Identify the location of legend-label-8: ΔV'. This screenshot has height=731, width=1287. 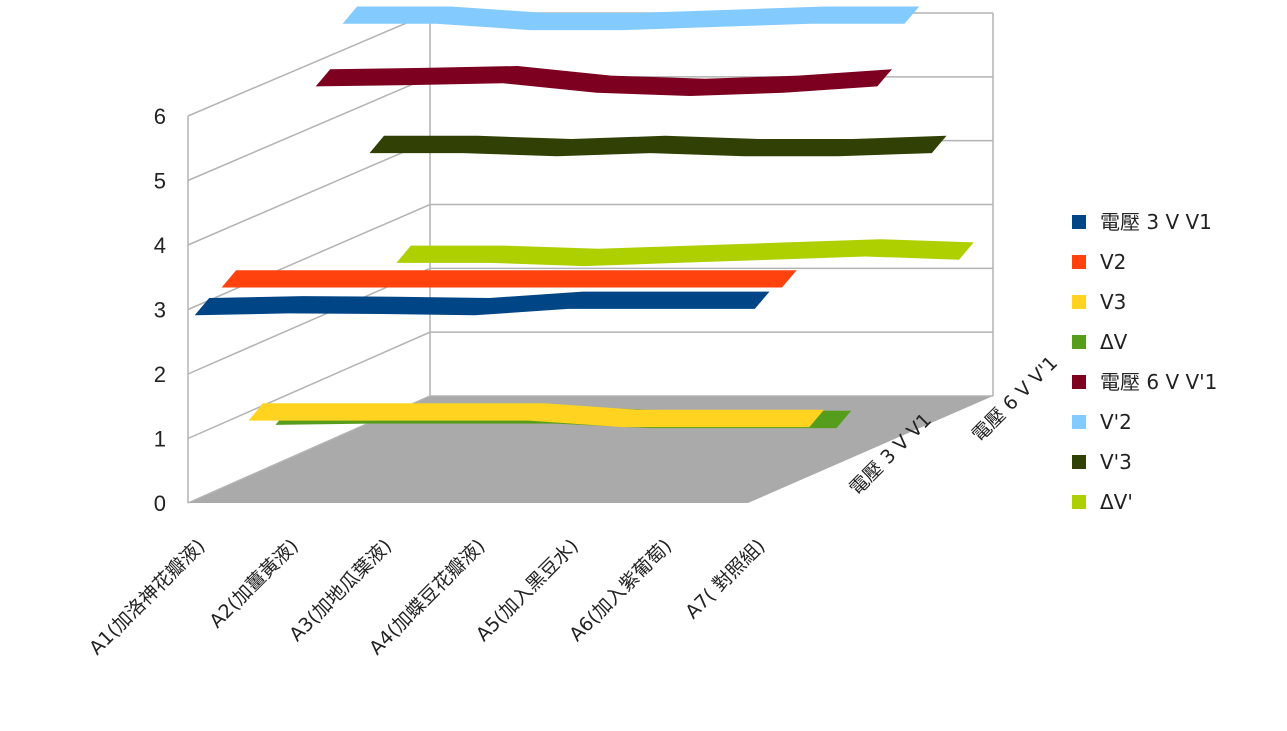
(1116, 502).